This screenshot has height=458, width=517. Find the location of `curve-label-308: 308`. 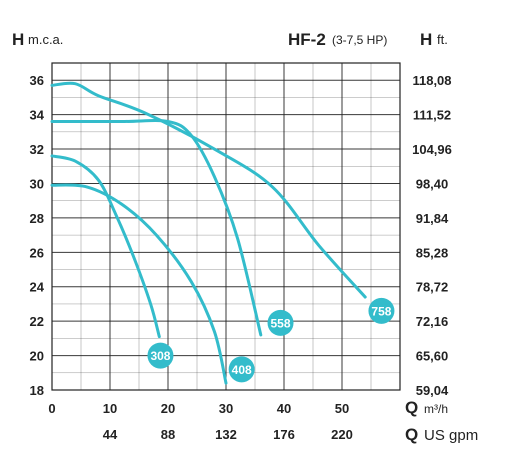

curve-label-308: 308 is located at coordinates (160, 356).